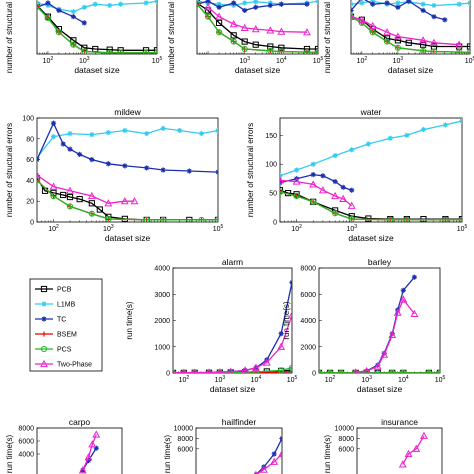 The image size is (474, 474). What do you see at coordinates (281, 60) in the screenshot?
I see `x-tick-label: 10⁴` at bounding box center [281, 60].